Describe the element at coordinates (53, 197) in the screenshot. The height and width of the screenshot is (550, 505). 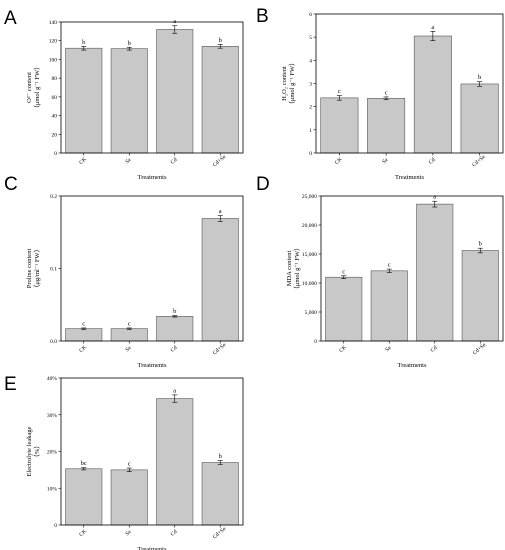
I see `y-tick-label: 0.2` at that location.